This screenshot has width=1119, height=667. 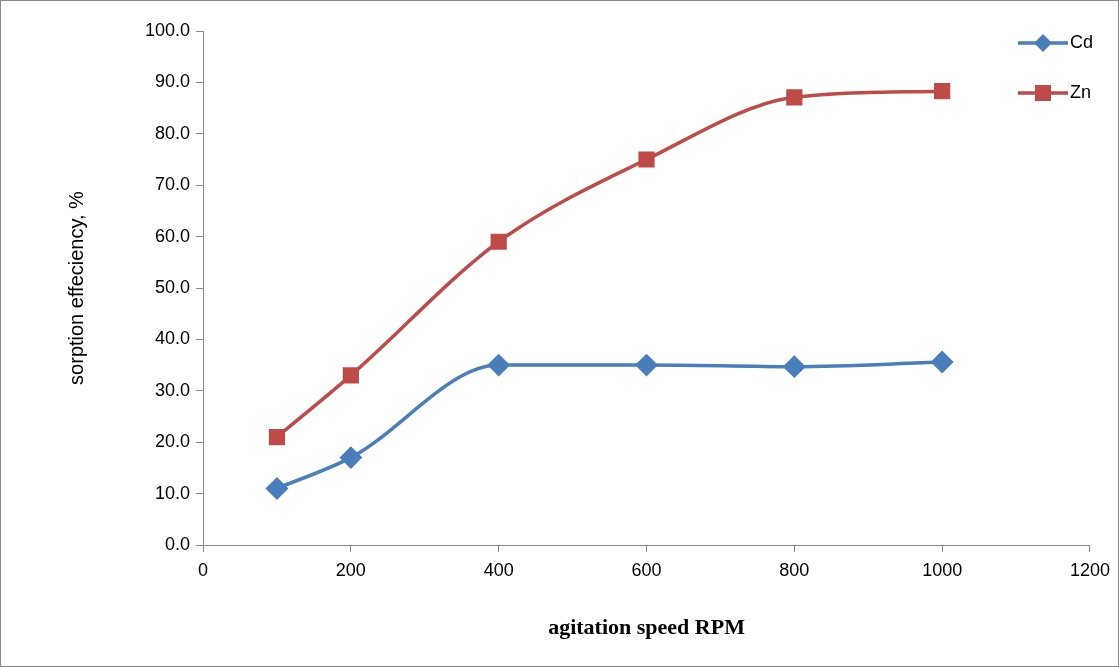 What do you see at coordinates (173, 441) in the screenshot?
I see `y-tick-label: 20.0` at bounding box center [173, 441].